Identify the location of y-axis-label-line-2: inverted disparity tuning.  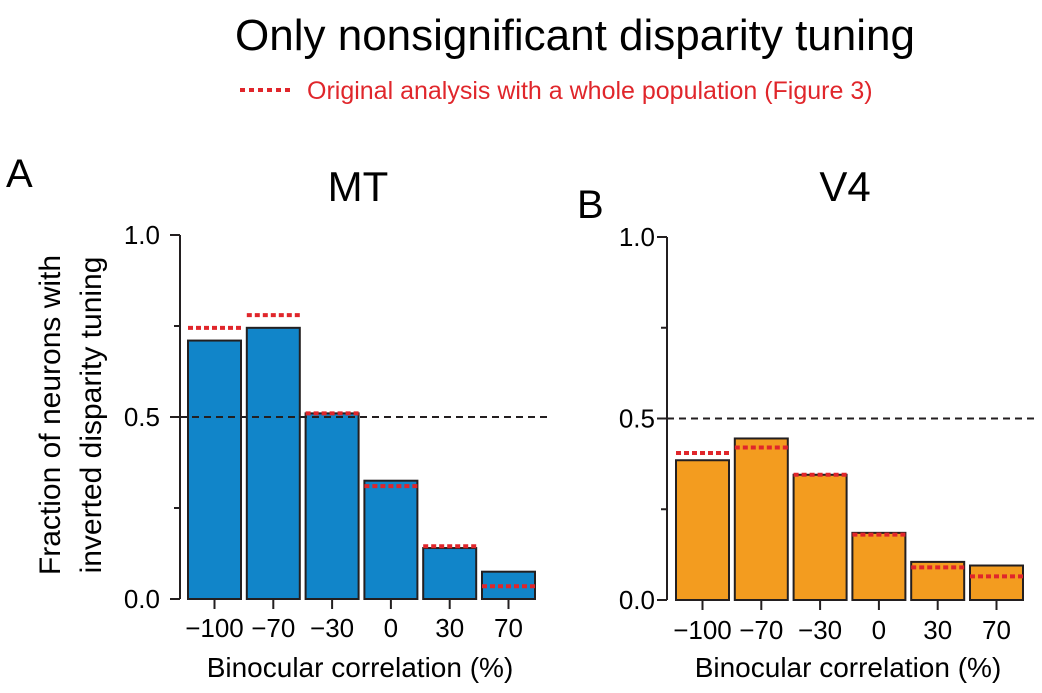
(91, 415).